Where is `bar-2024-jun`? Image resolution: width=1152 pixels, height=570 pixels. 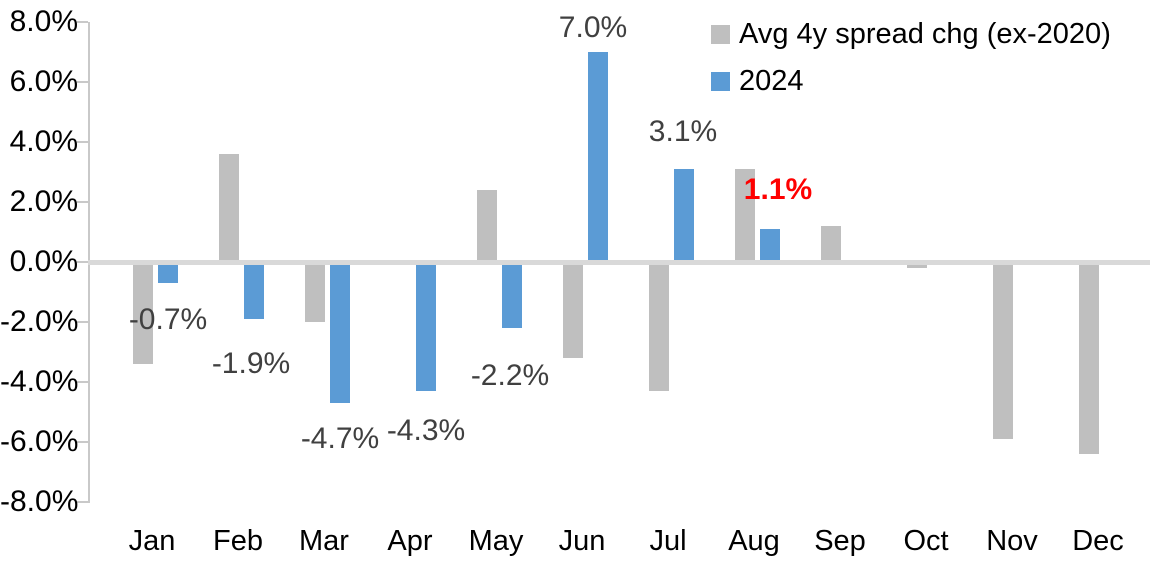 bar-2024-jun is located at coordinates (598, 157).